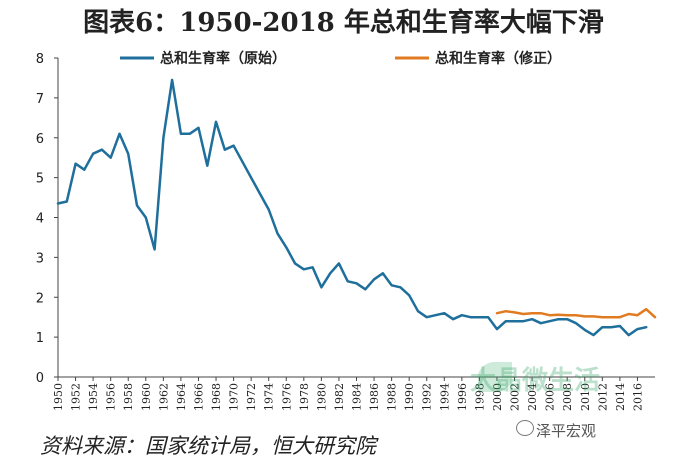  Describe the element at coordinates (409, 397) in the screenshot. I see `x-tick-label: 1990` at that location.